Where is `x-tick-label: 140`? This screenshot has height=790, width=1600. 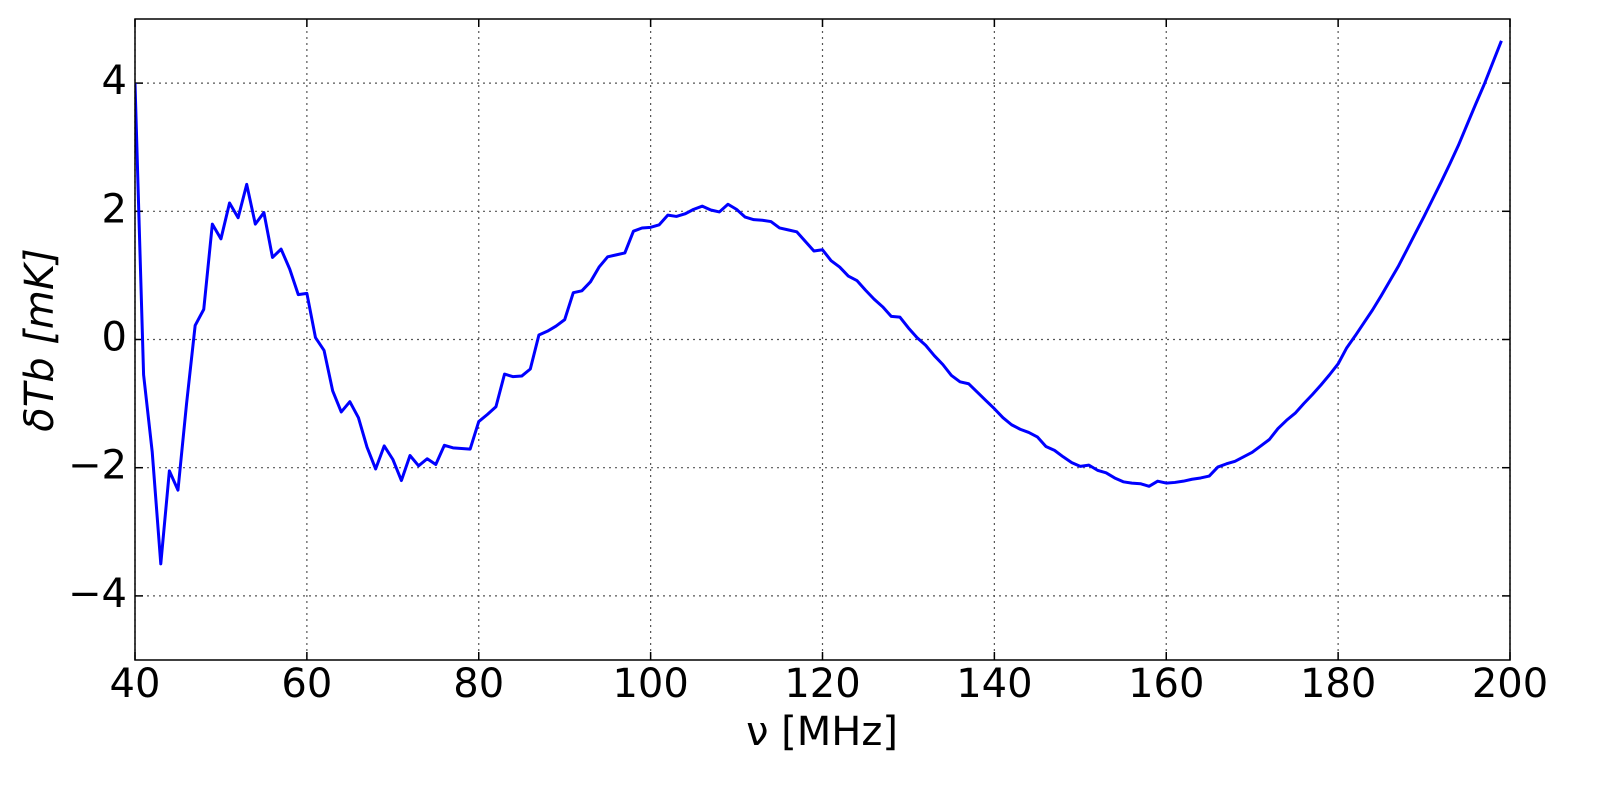 x-tick-label: 140 is located at coordinates (994, 684).